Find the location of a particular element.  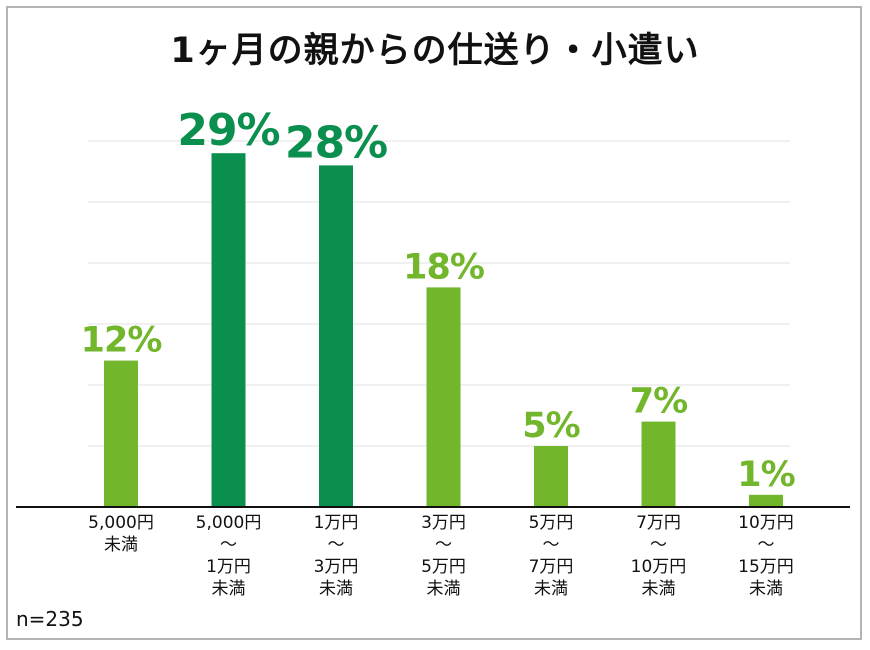

category-label: 7万円〜 10万円未満 is located at coordinates (659, 556).